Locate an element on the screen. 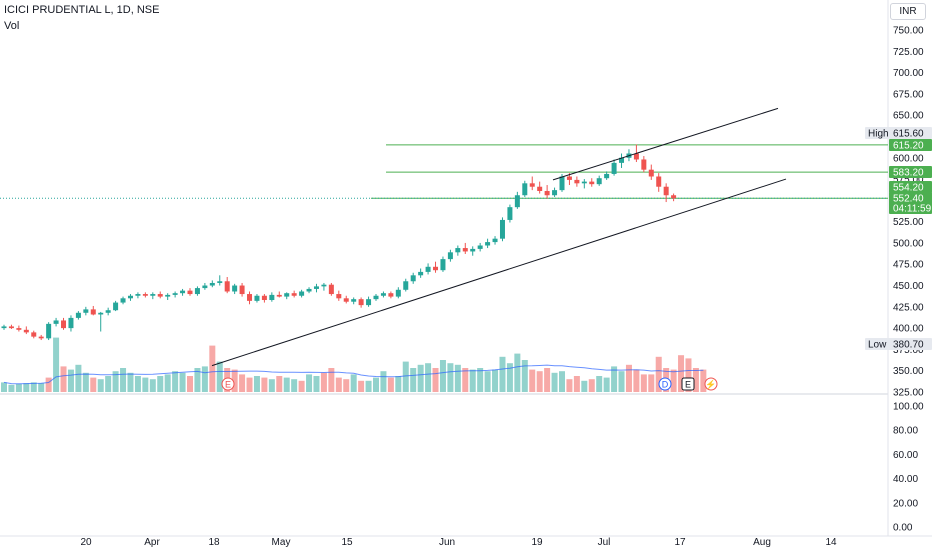 The height and width of the screenshot is (550, 932). time-tick-label: 19 is located at coordinates (537, 542).